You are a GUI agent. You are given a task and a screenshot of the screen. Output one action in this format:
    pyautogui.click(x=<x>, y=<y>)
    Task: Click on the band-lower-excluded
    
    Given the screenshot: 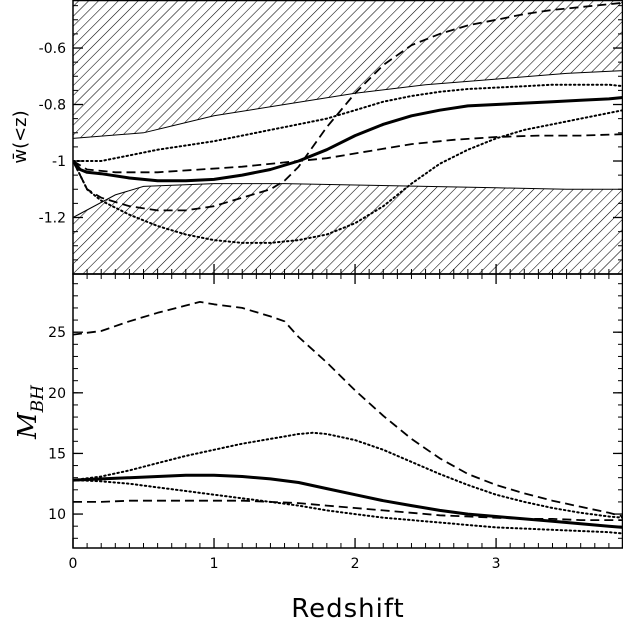 What is the action you would take?
    pyautogui.click(x=348, y=228)
    